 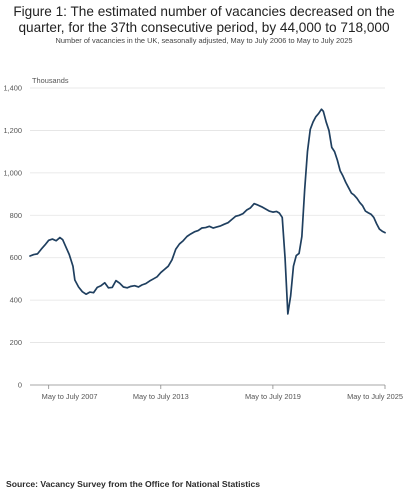 I want to click on x-tick-label: May to July 2025, so click(x=375, y=396).